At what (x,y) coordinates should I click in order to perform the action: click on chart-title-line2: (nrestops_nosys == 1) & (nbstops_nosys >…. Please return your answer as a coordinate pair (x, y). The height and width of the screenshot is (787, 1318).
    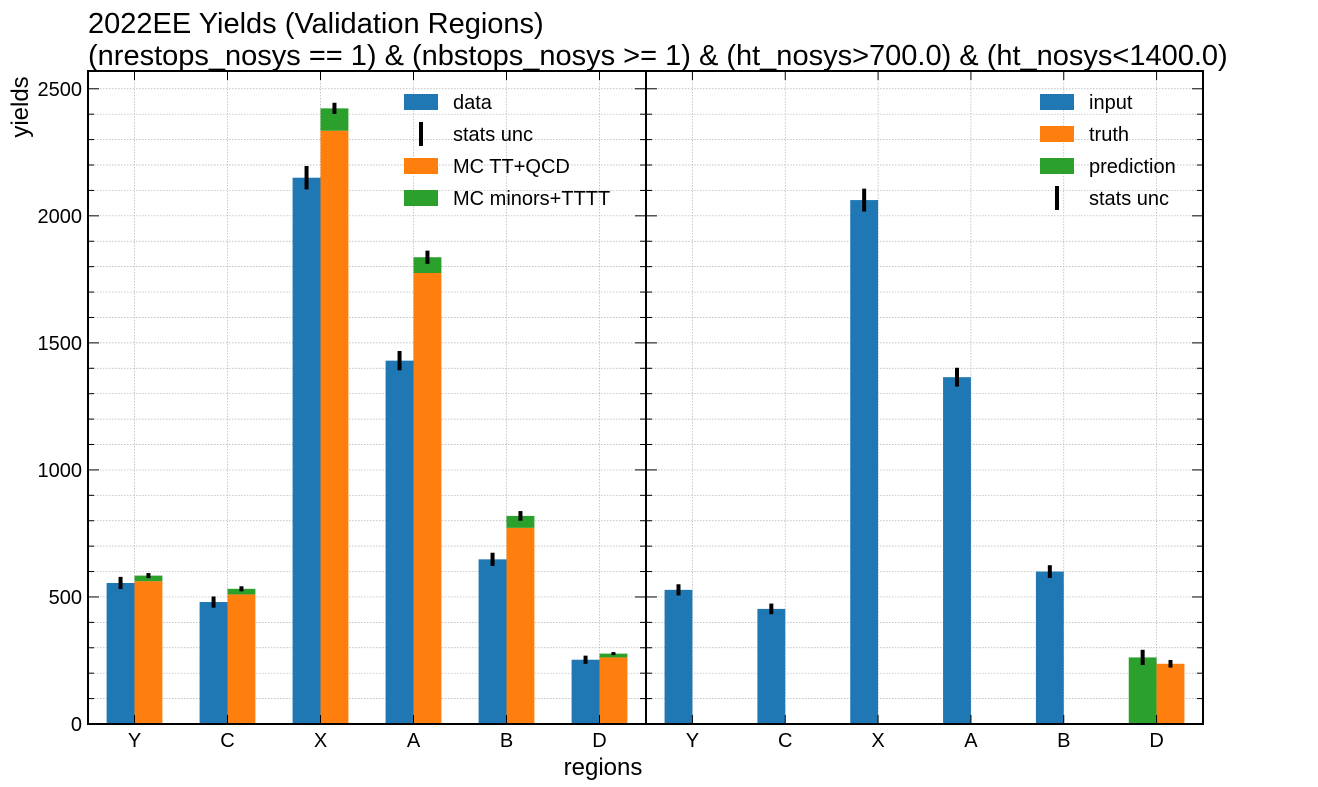
    Looking at the image, I should click on (658, 56).